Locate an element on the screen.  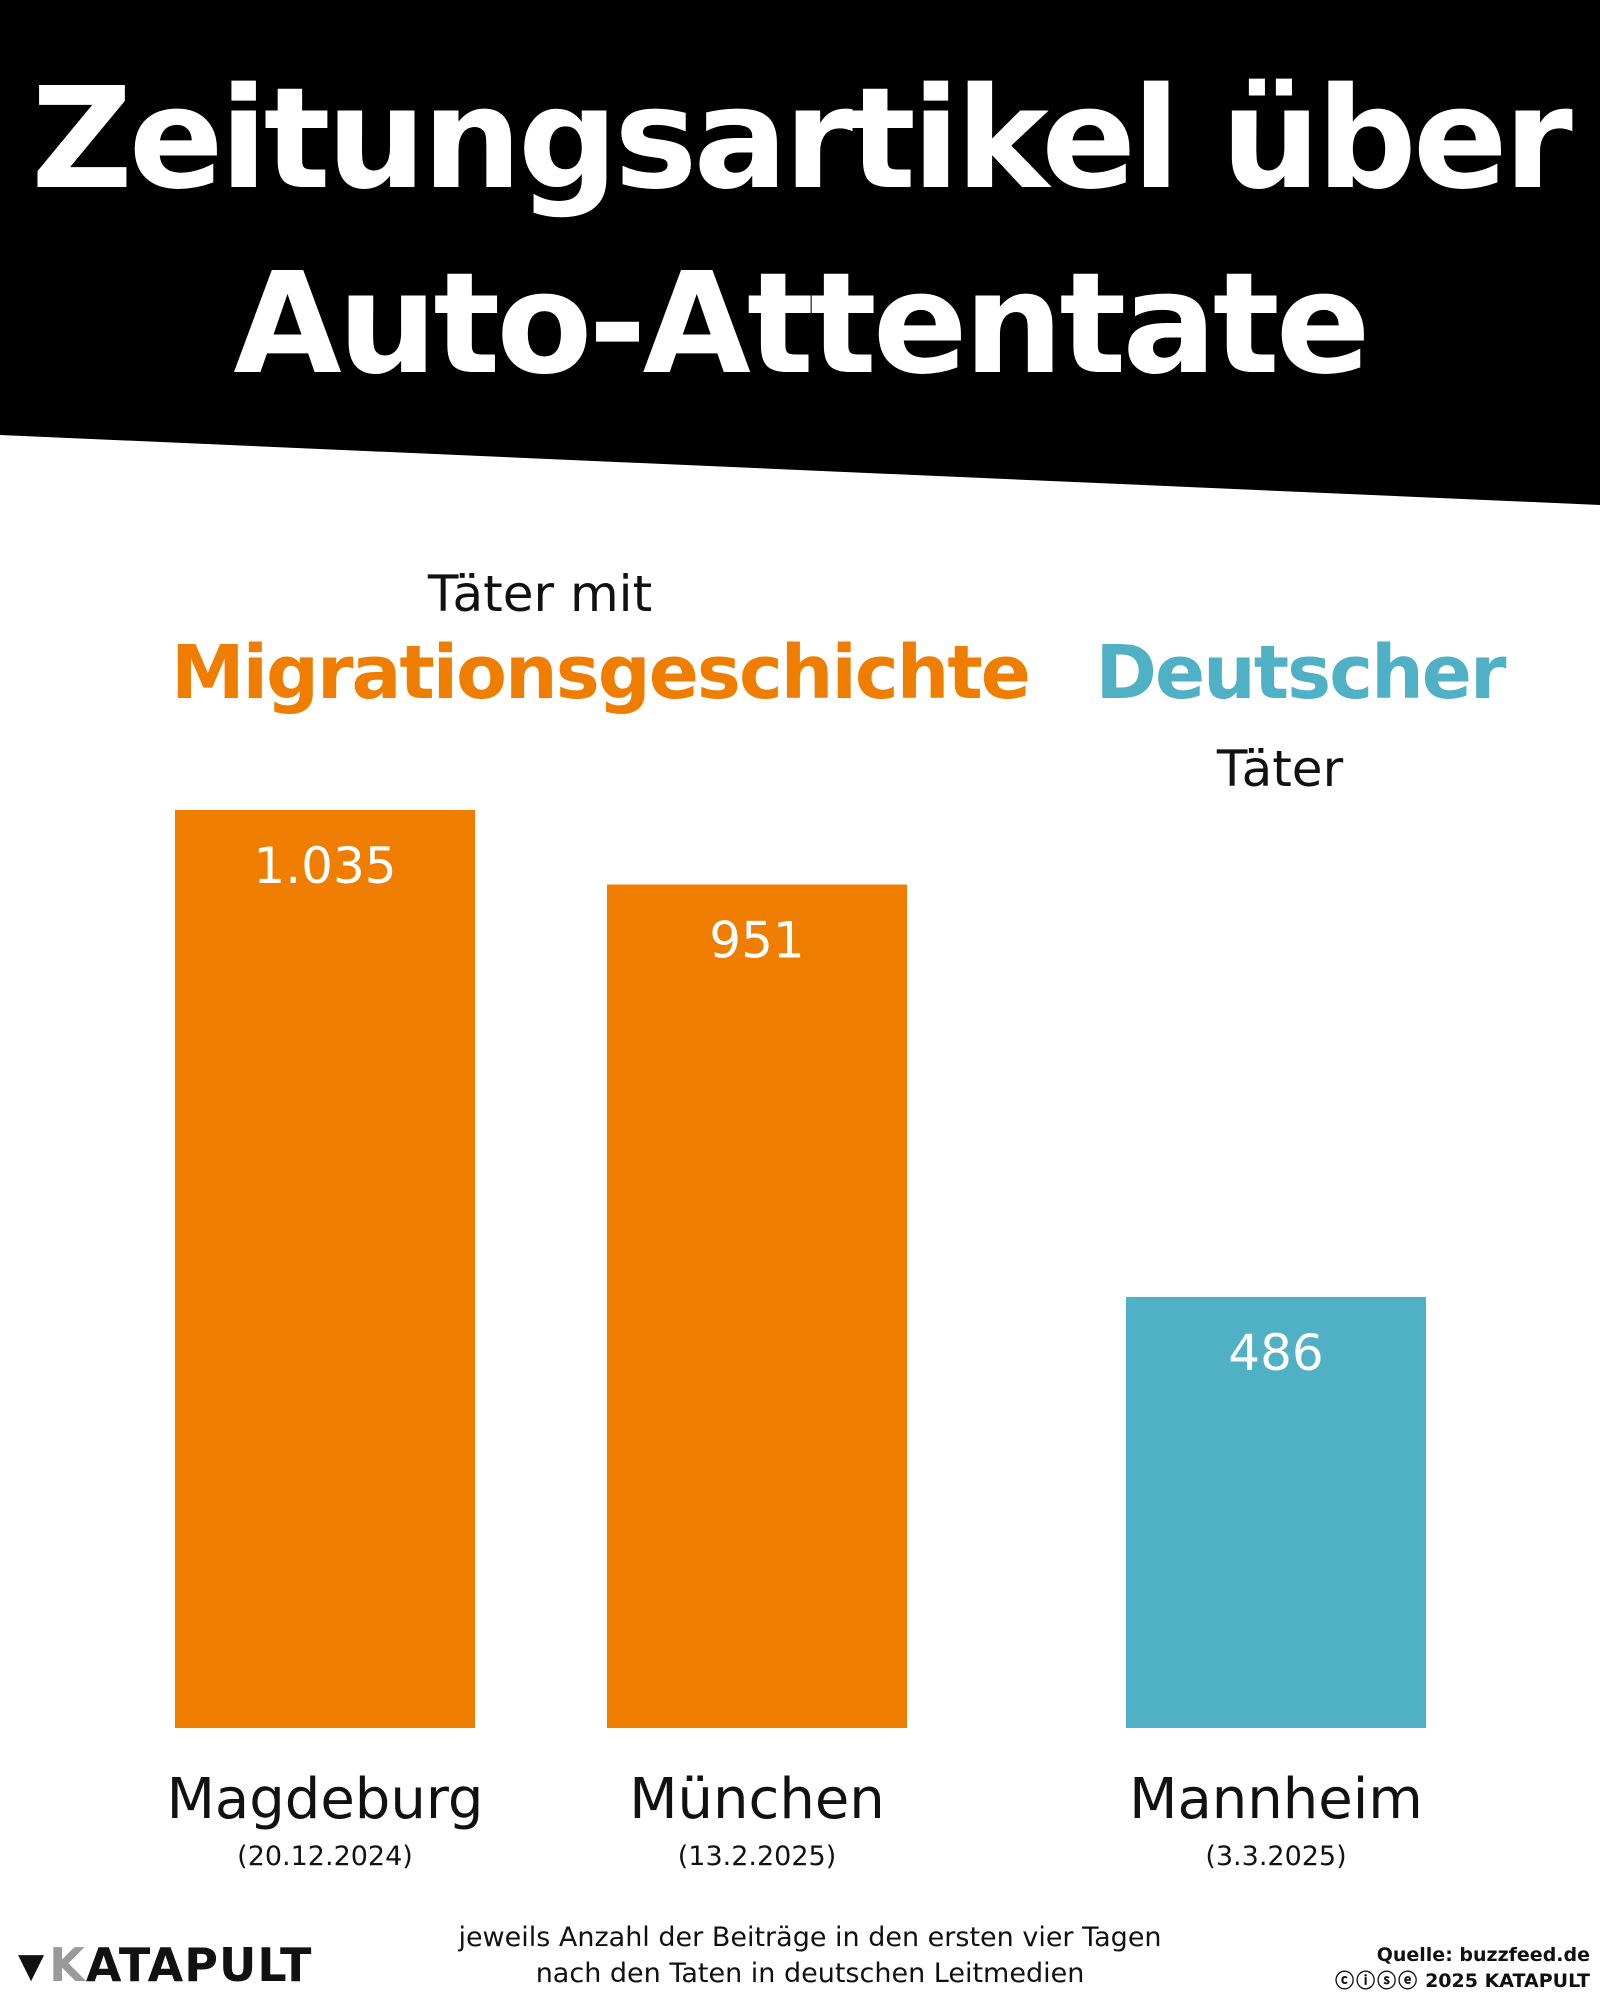
page-title-line-2: Auto-Attentate is located at coordinates (801, 324).